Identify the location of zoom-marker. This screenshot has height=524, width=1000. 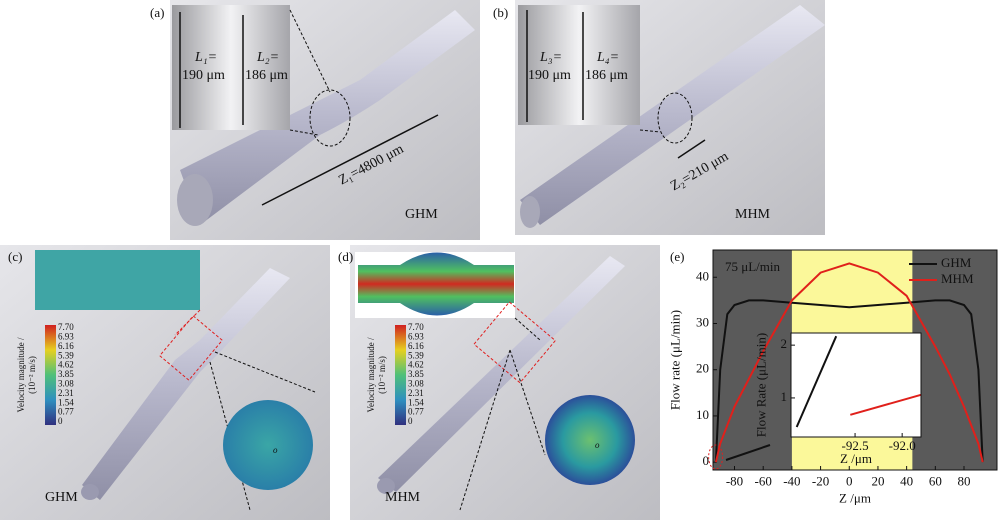
(716, 457).